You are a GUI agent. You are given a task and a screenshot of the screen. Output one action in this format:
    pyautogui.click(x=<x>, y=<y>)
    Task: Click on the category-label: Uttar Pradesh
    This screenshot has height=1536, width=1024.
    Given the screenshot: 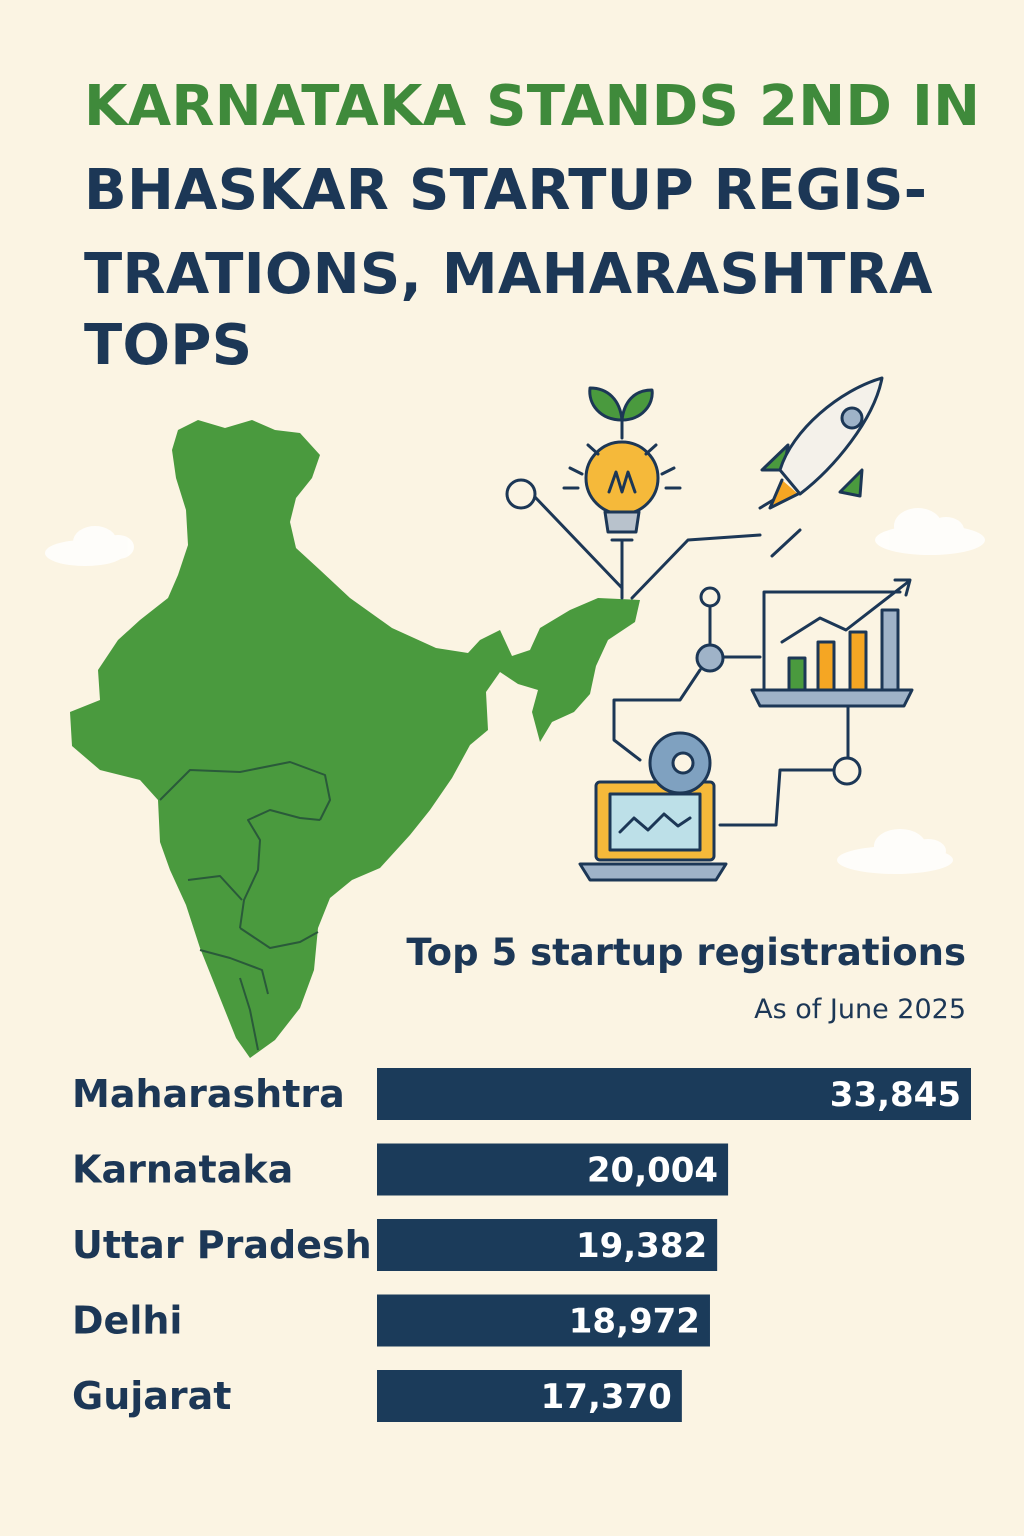 What is the action you would take?
    pyautogui.click(x=222, y=1245)
    